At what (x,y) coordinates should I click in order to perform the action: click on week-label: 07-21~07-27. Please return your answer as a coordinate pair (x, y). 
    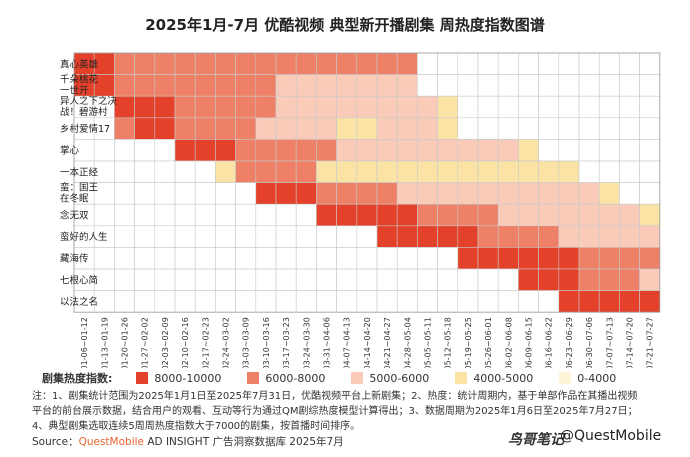
    Looking at the image, I should click on (650, 342).